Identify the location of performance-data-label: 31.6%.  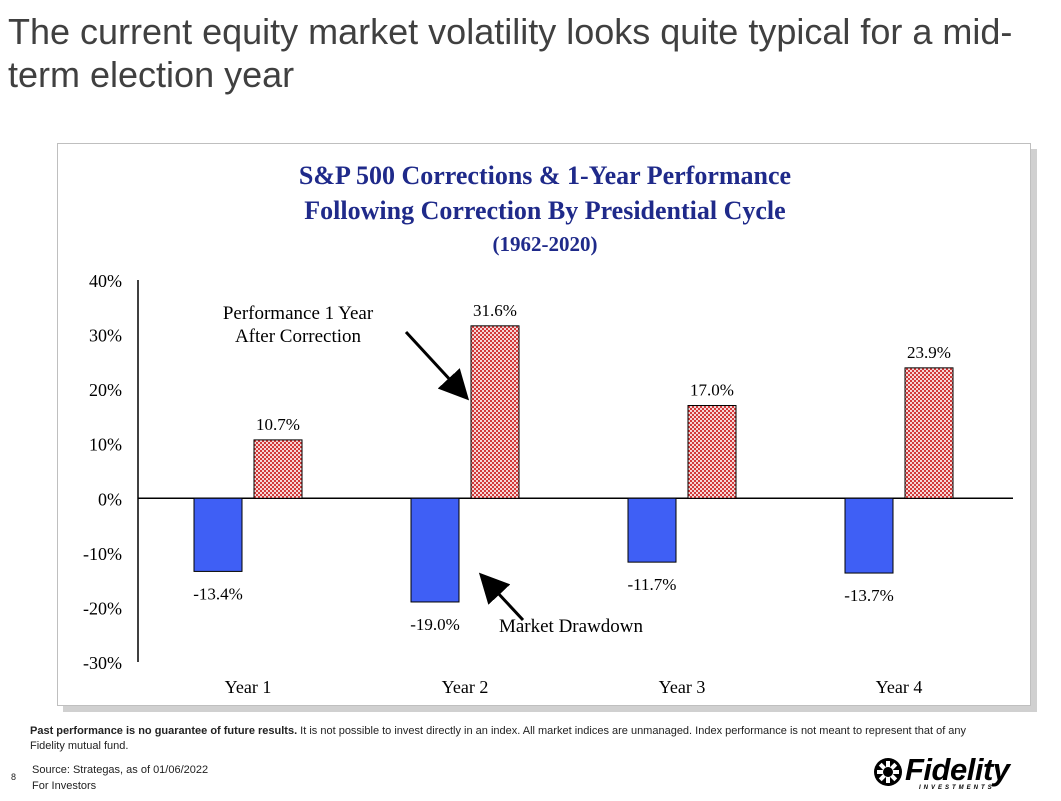
(495, 310).